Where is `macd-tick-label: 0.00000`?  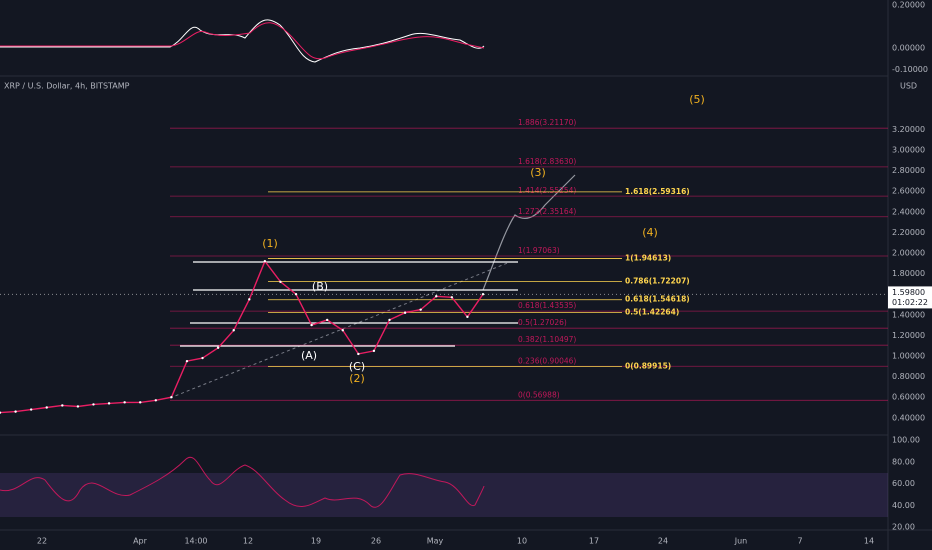 macd-tick-label: 0.00000 is located at coordinates (908, 48).